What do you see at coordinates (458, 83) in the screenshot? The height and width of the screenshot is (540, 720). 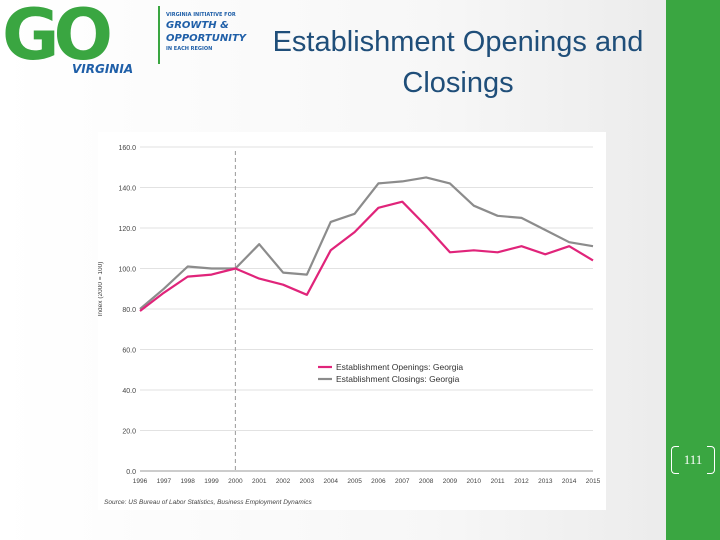 I see `slide-title-line2: Closings` at bounding box center [458, 83].